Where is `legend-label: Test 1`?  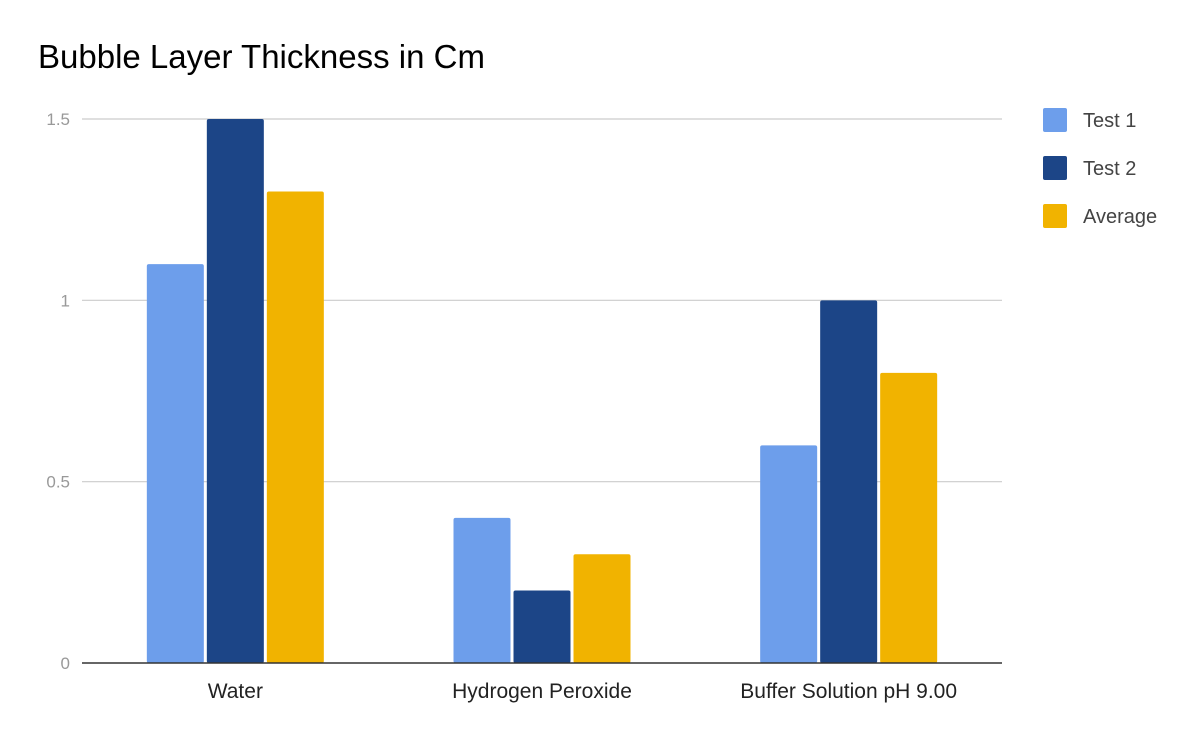 legend-label: Test 1 is located at coordinates (1109, 121).